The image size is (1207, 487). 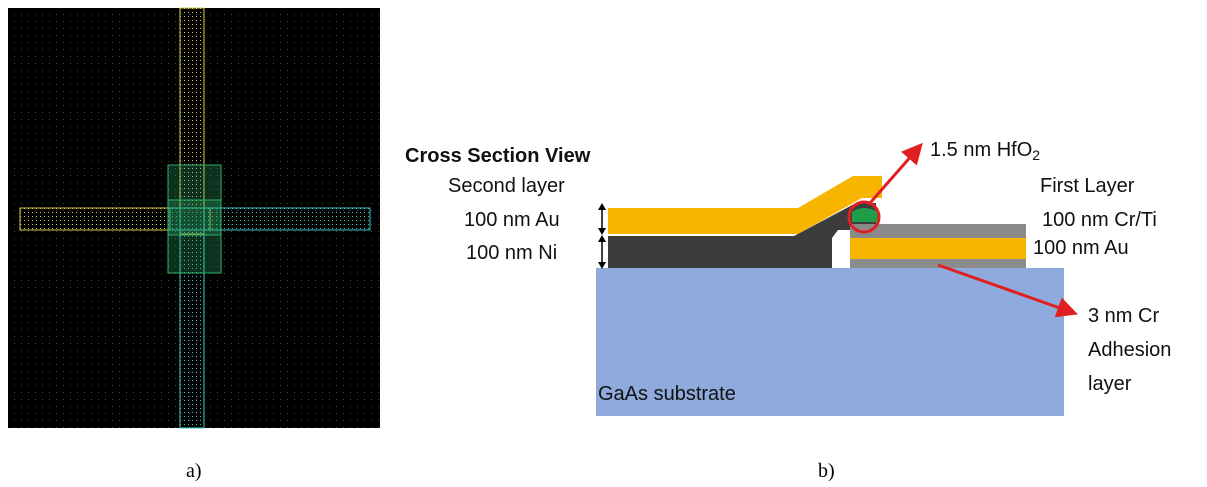 What do you see at coordinates (194, 471) in the screenshot?
I see `panel-a-caption: a)` at bounding box center [194, 471].